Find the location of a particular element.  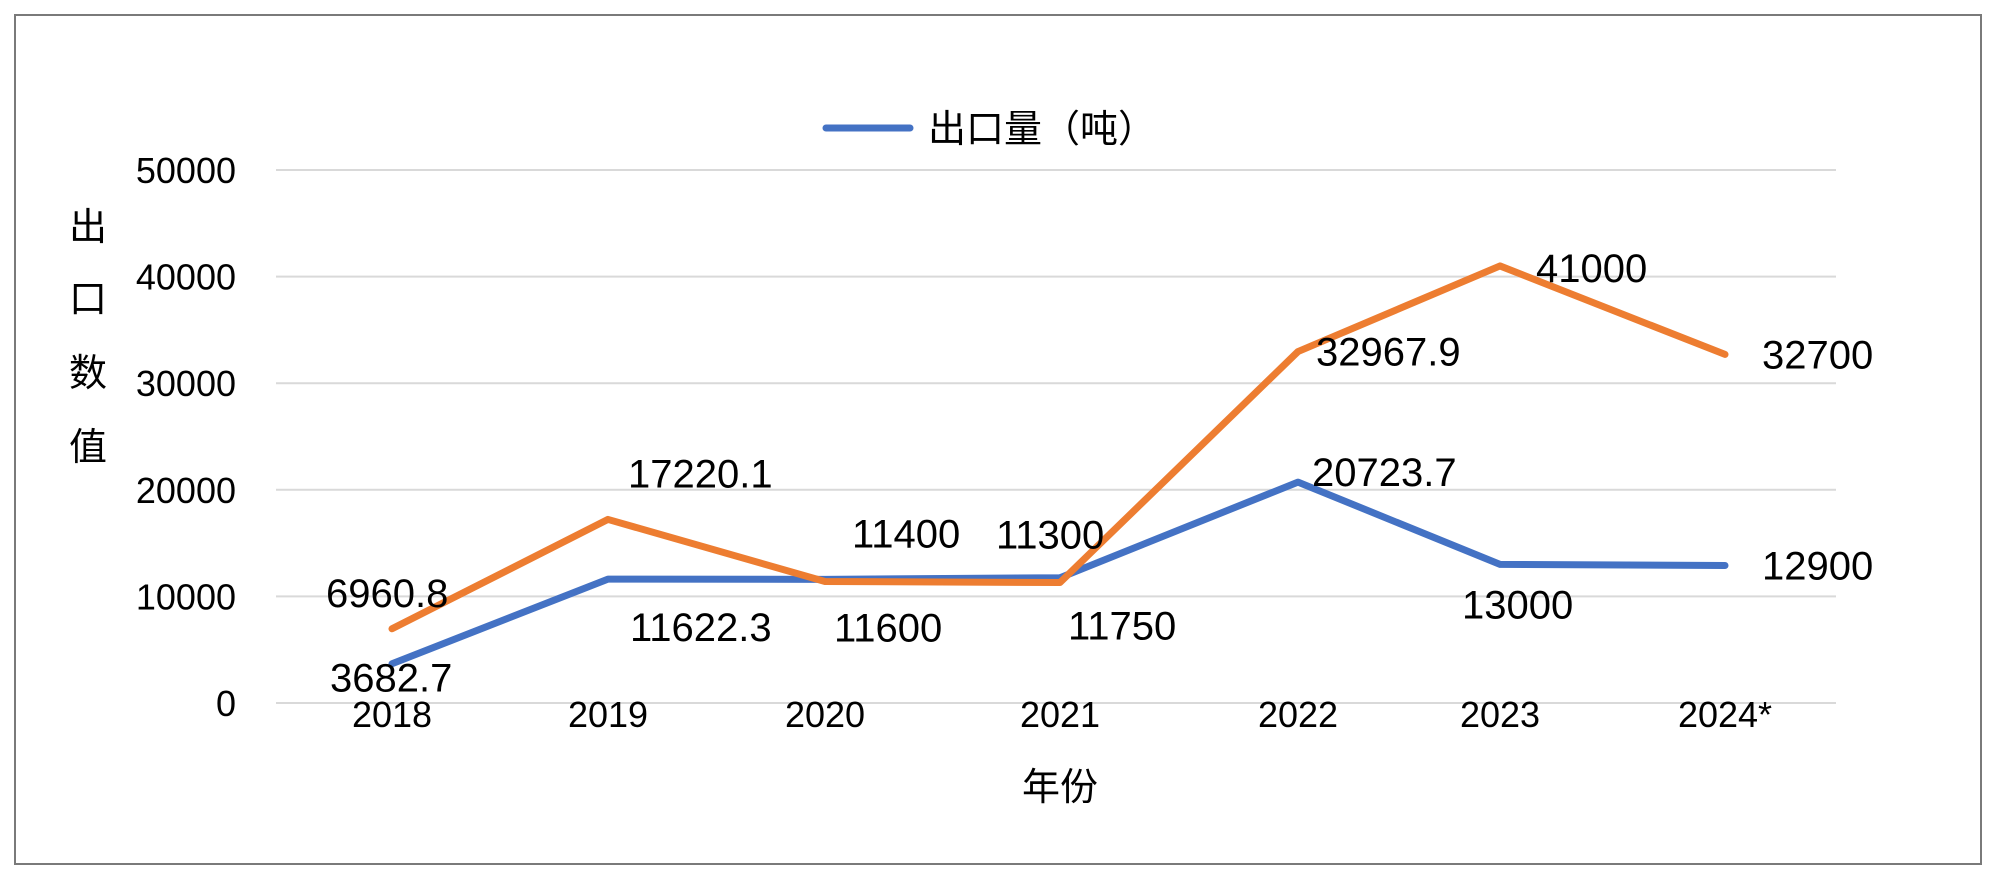

series-2-point-2020 is located at coordinates (825, 581).